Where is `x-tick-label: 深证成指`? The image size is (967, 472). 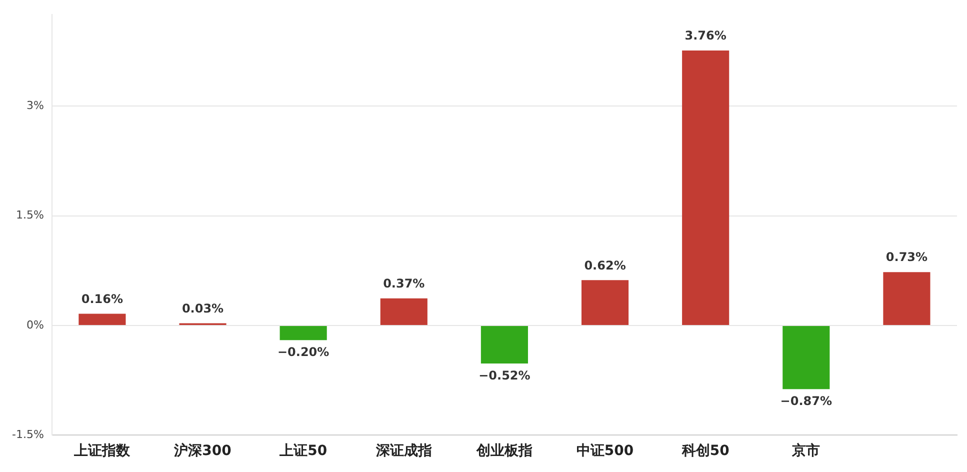
x-tick-label: 深证成指 is located at coordinates (403, 451).